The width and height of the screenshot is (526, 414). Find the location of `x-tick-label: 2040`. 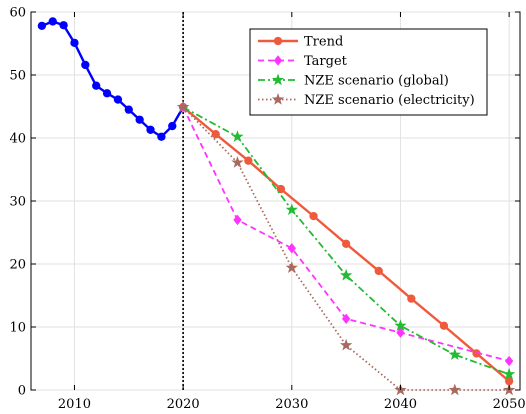

x-tick-label: 2040 is located at coordinates (400, 404).